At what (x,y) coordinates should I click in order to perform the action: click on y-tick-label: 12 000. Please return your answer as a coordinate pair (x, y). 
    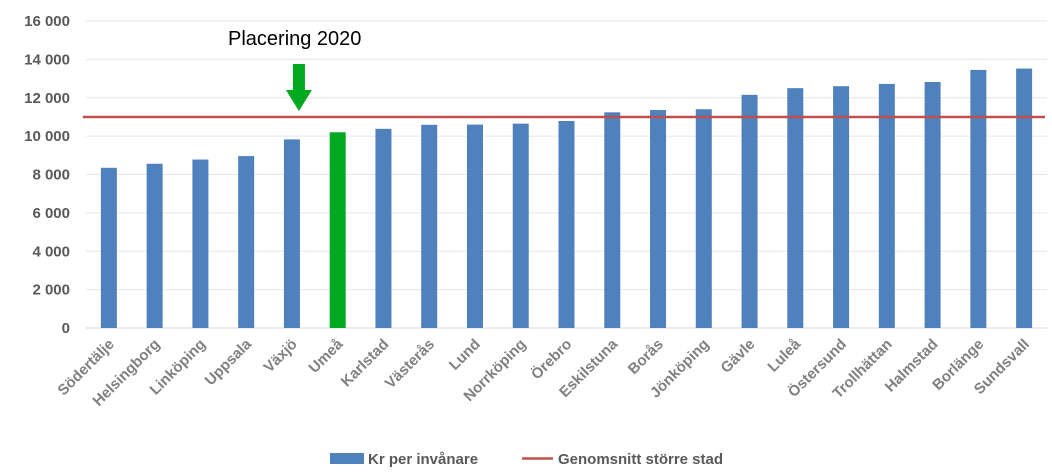
    Looking at the image, I should click on (47, 98).